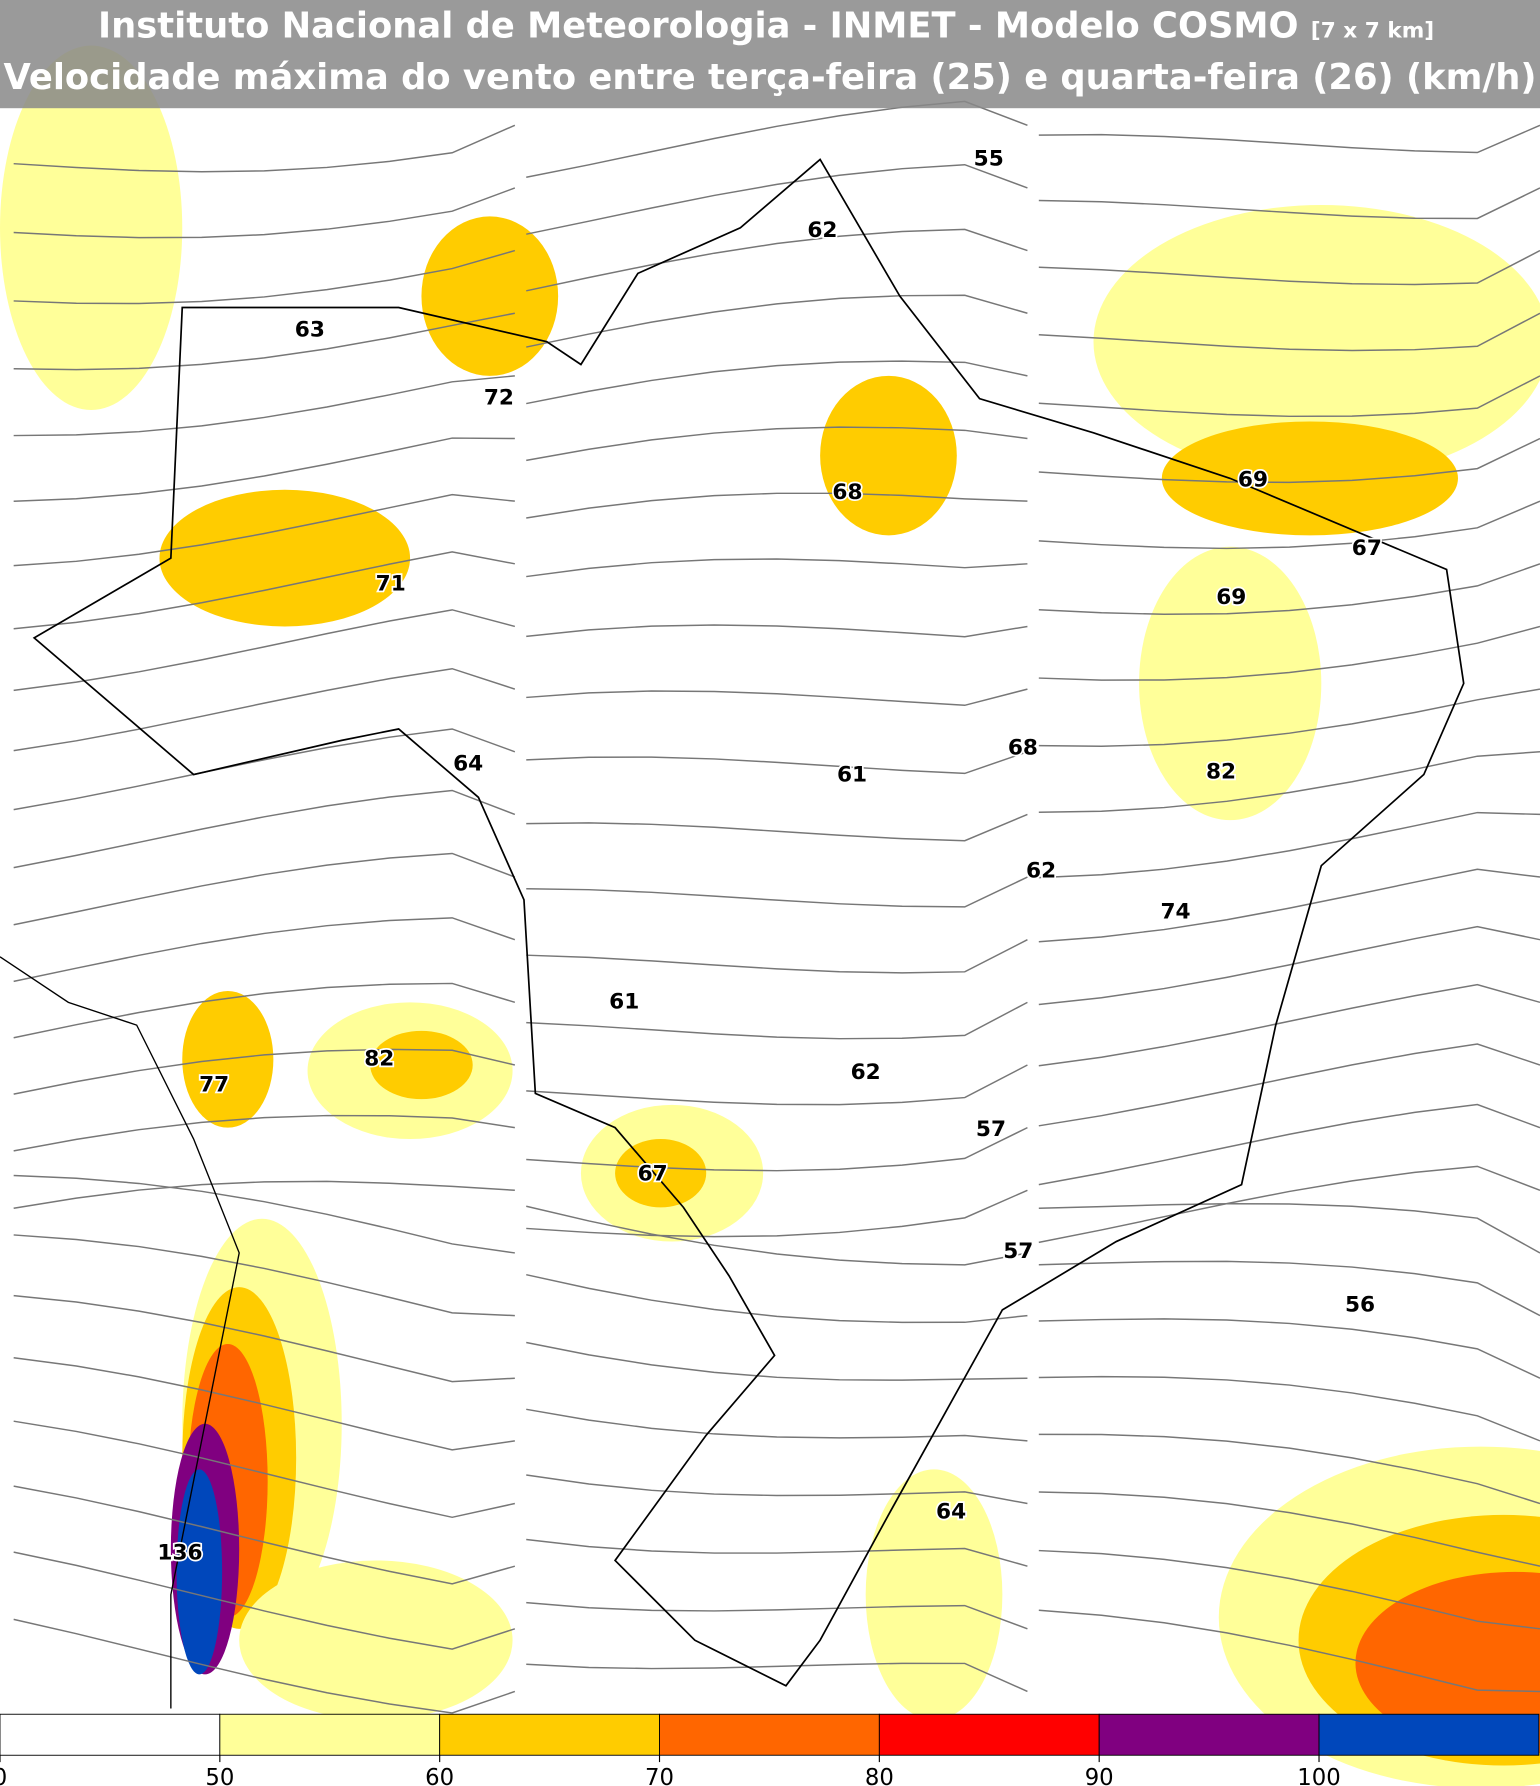 This screenshot has width=1540, height=1786. I want to click on wind-label: 71, so click(391, 583).